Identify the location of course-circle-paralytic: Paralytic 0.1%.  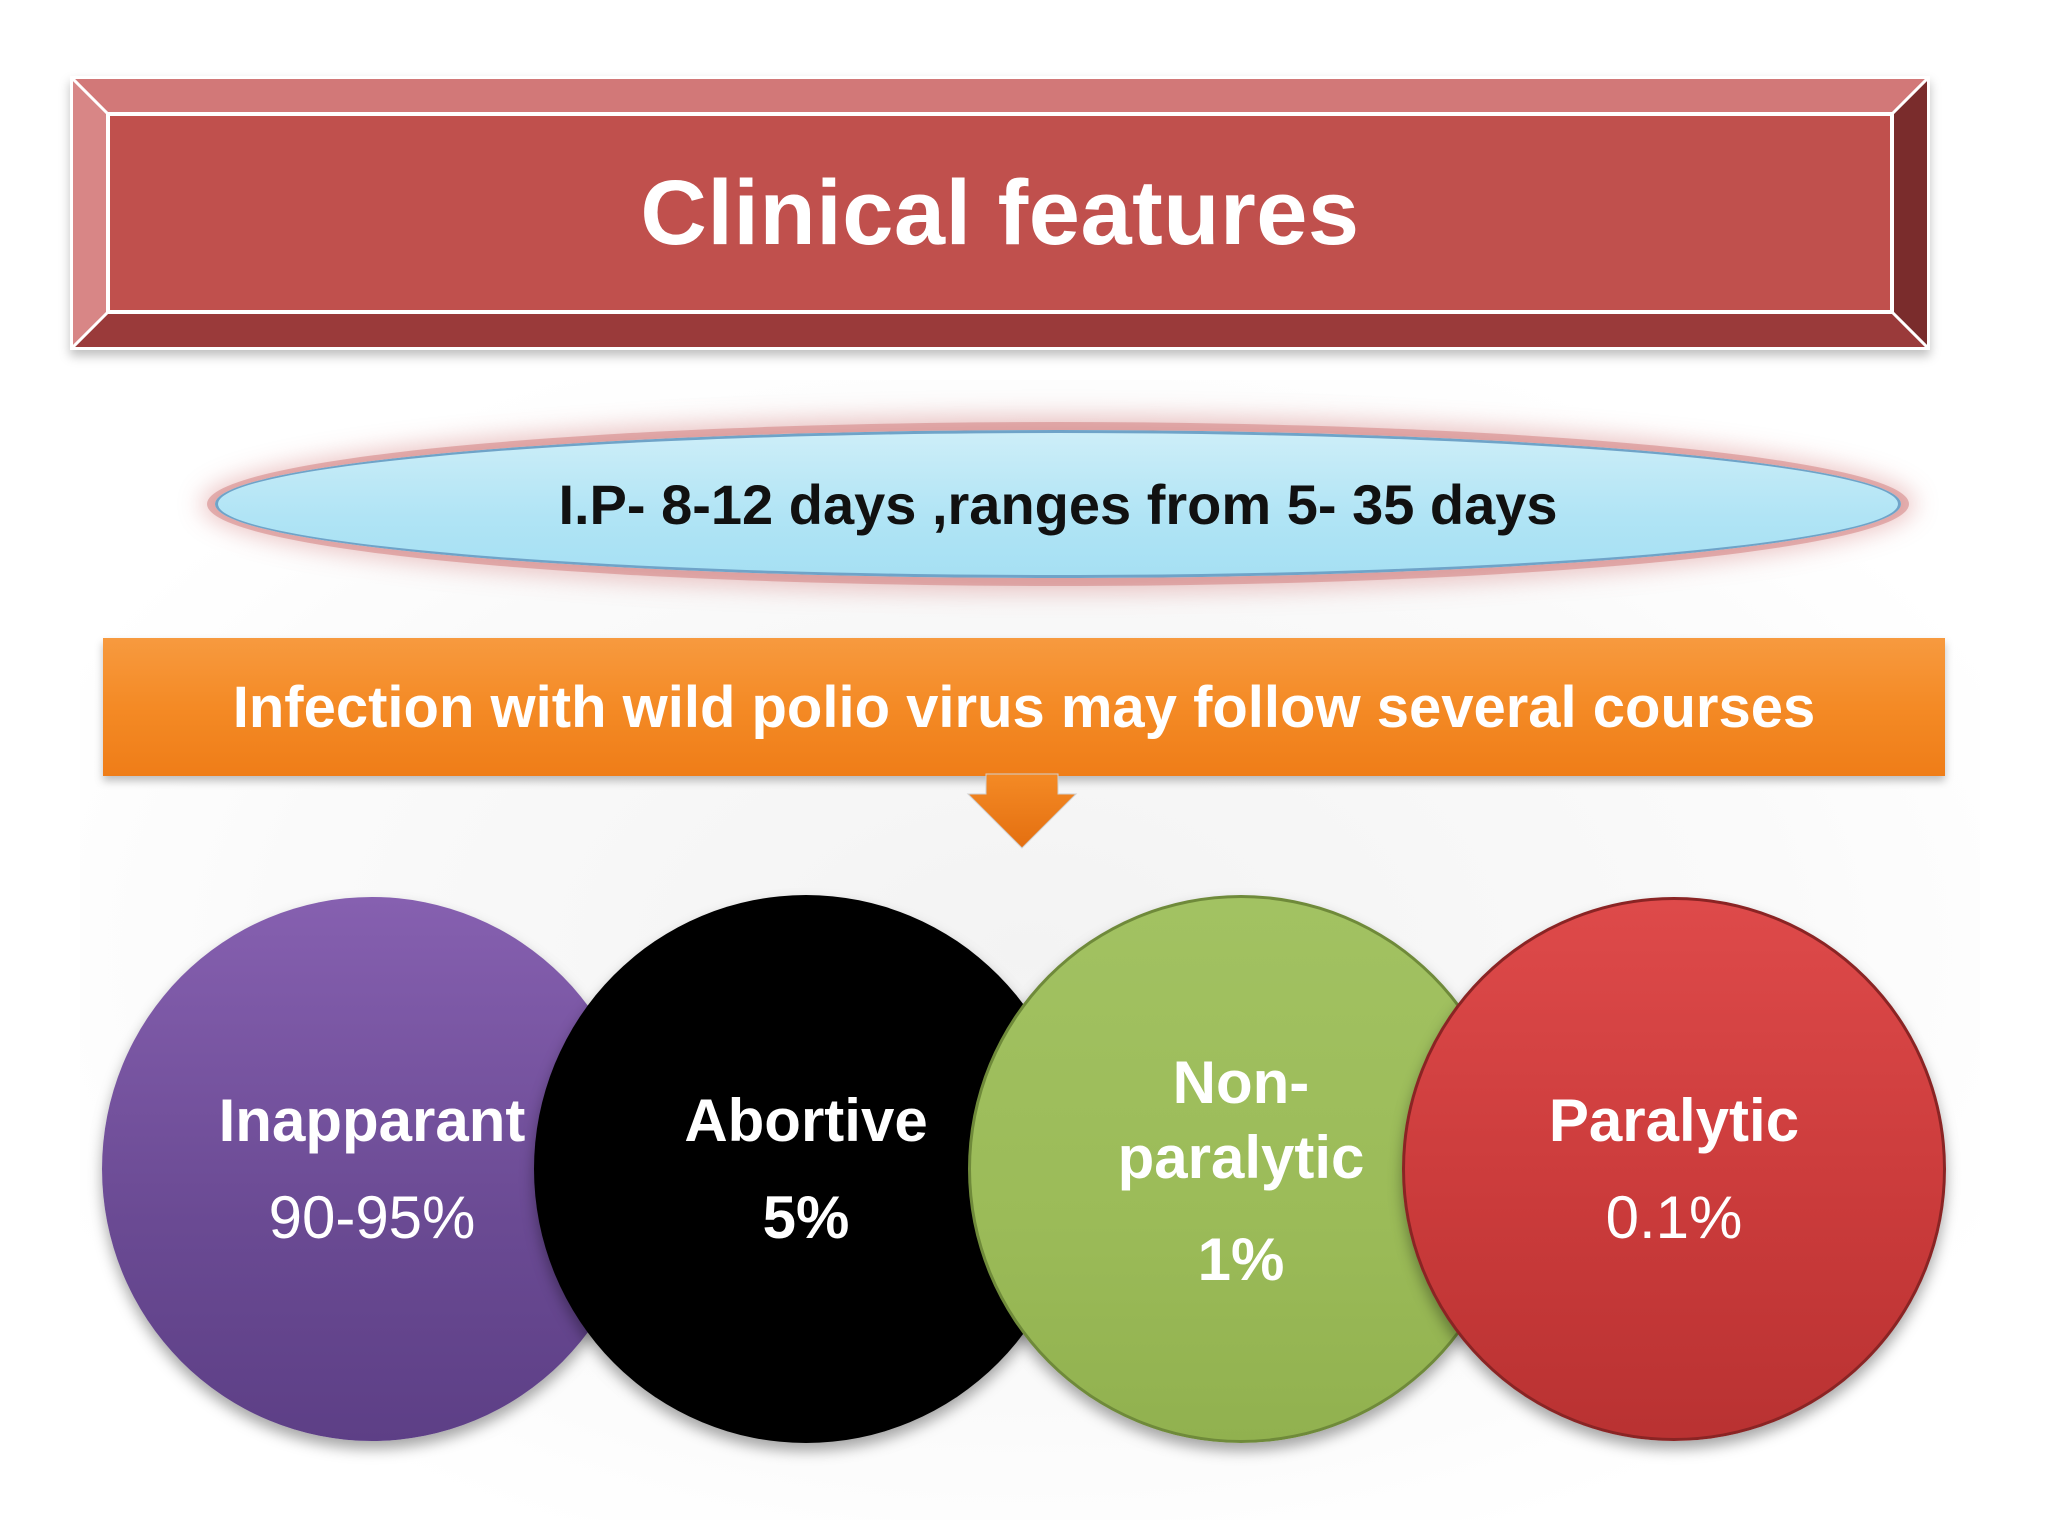
(1674, 1169).